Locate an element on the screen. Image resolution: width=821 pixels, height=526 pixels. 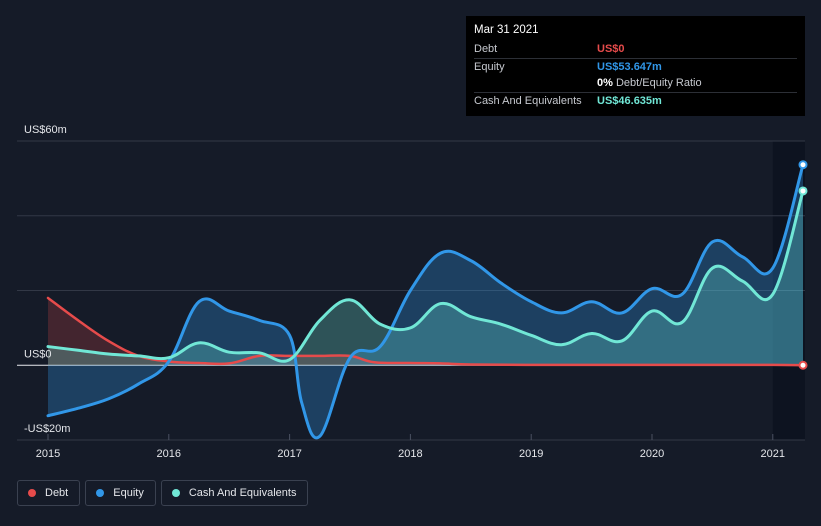
equity-end-point is located at coordinates (803, 165).